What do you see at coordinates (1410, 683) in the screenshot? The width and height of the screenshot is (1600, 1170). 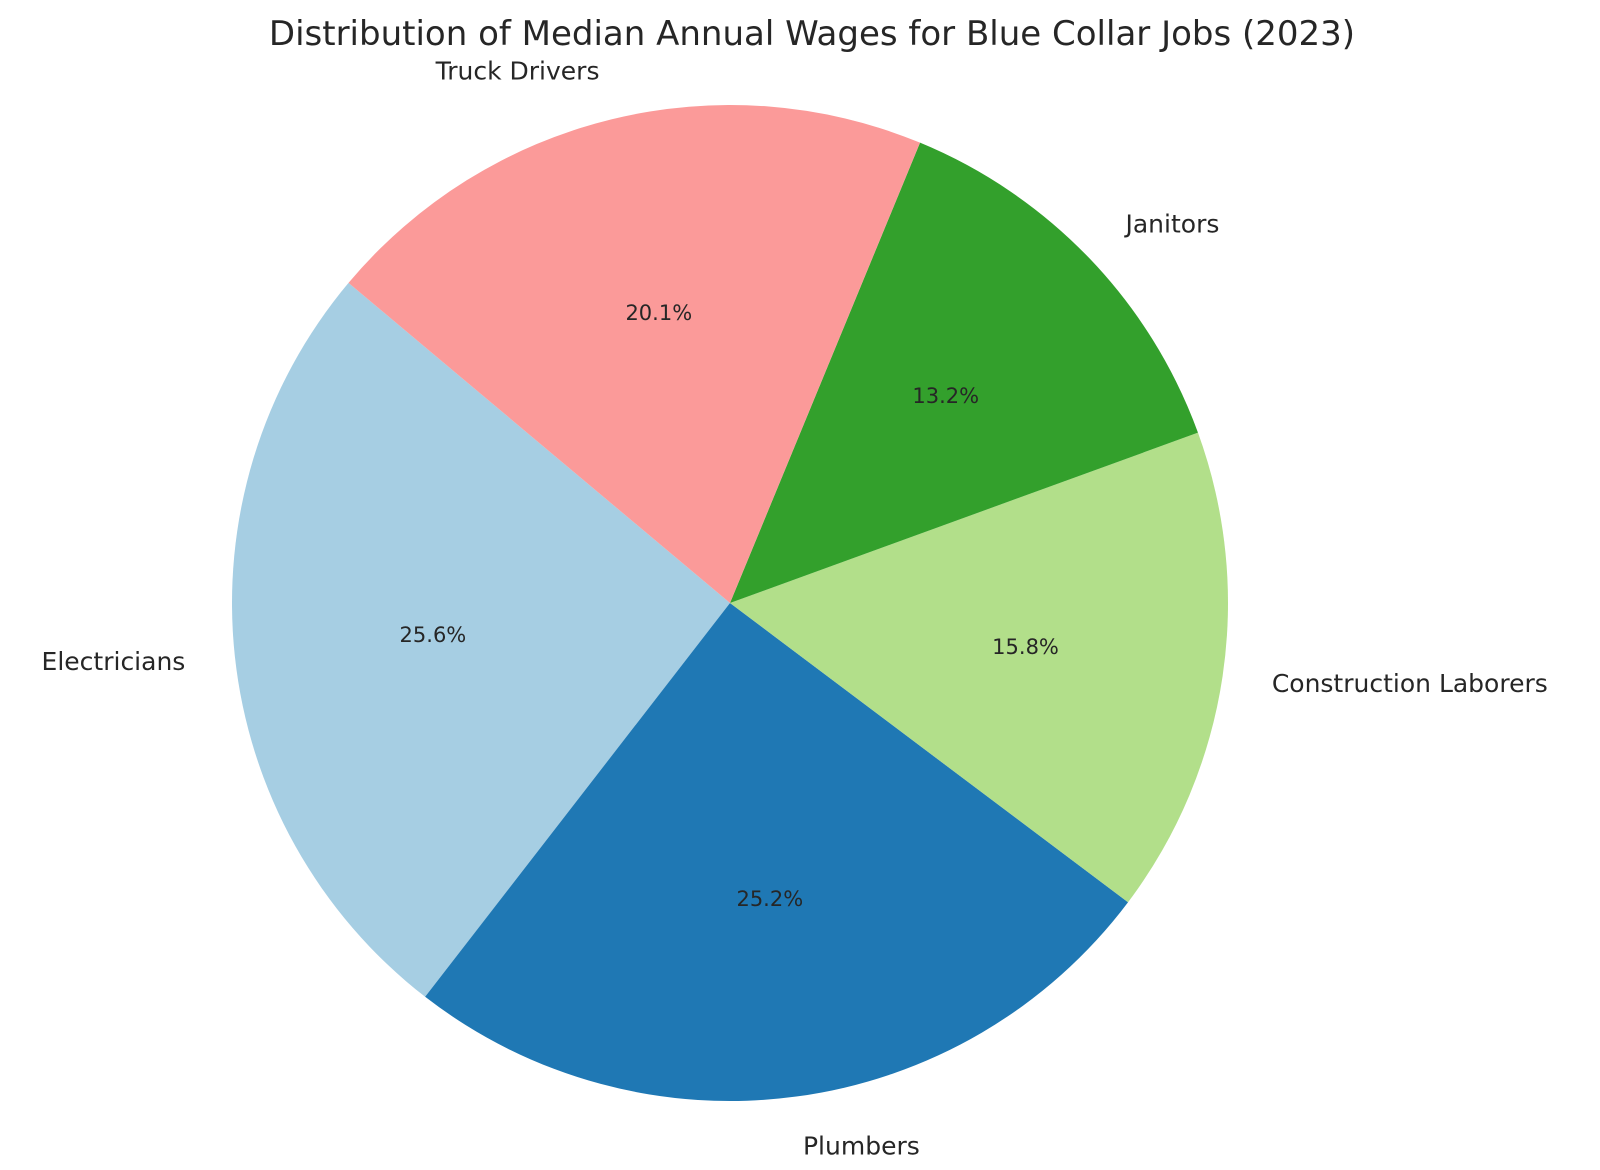 I see `slice-label-construction-laborers: Construction Laborers` at bounding box center [1410, 683].